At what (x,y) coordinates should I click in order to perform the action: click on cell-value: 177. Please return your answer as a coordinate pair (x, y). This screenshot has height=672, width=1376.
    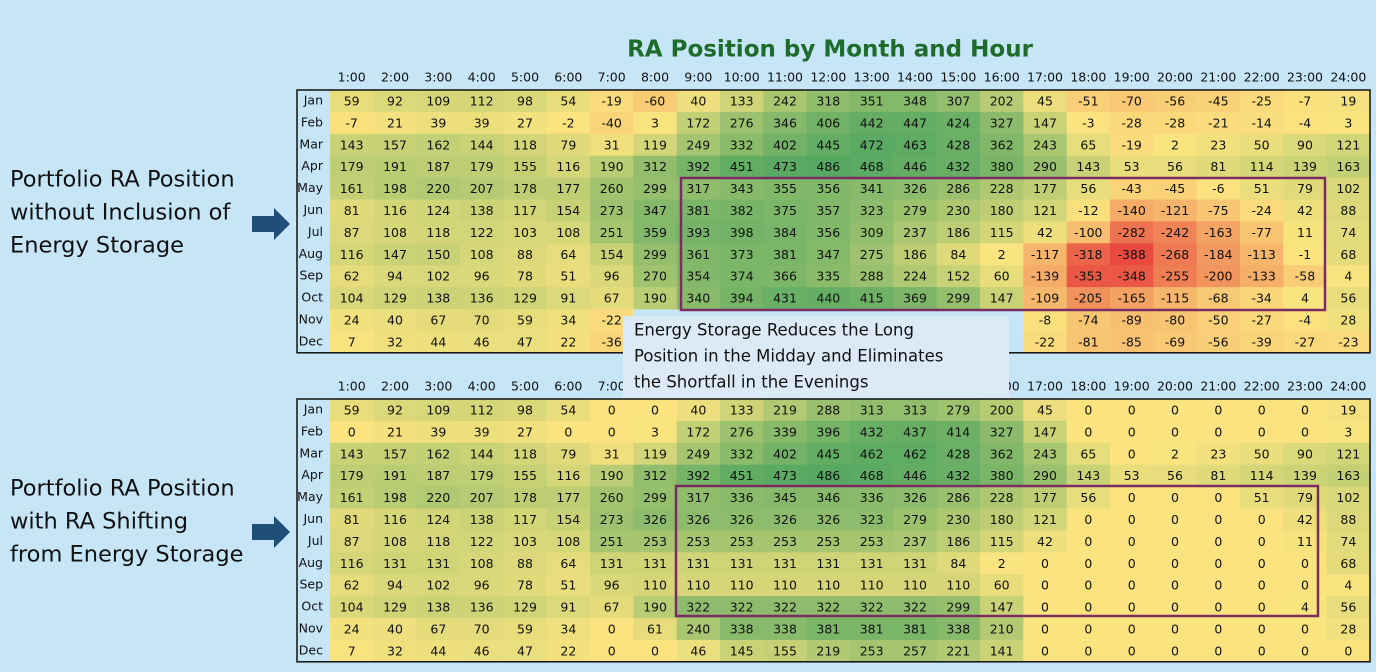
    Looking at the image, I should click on (568, 188).